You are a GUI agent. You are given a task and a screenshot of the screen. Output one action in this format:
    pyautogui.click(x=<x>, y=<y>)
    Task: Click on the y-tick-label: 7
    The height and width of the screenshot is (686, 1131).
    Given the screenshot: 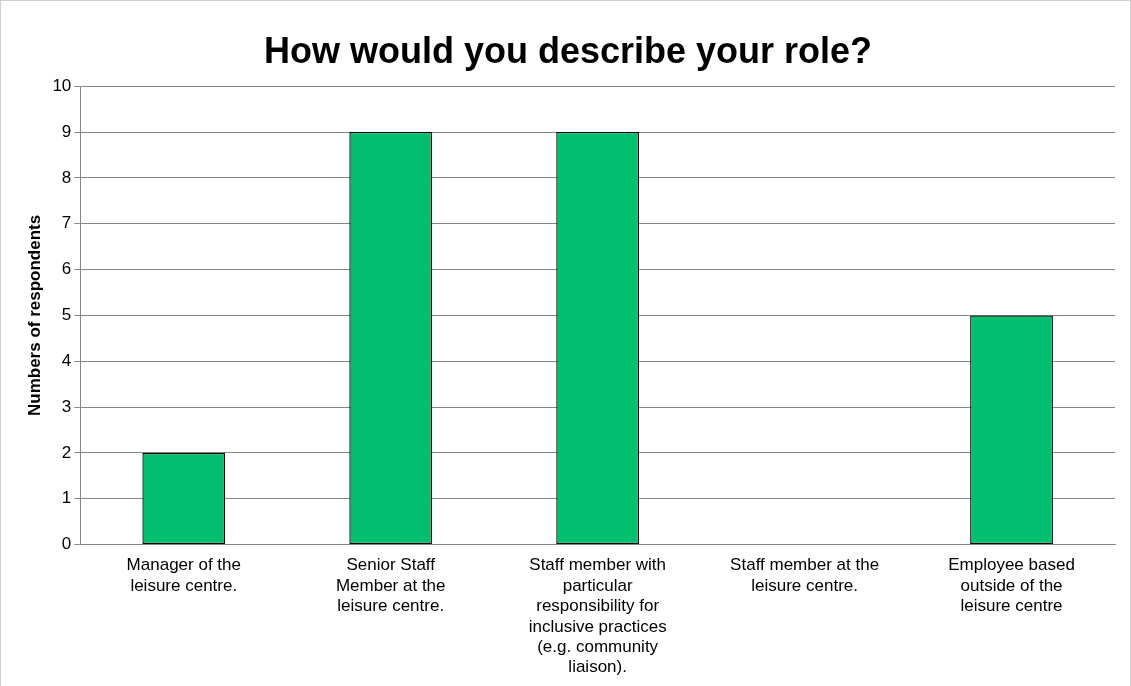 What is the action you would take?
    pyautogui.click(x=66, y=223)
    